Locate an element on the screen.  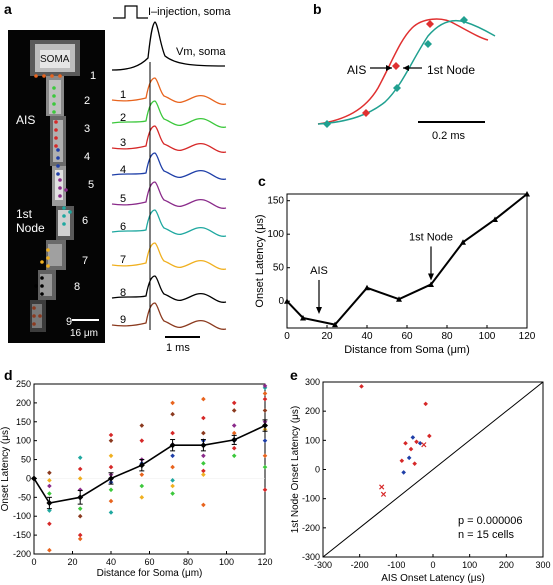
ais-label: AIS is located at coordinates (25, 120).